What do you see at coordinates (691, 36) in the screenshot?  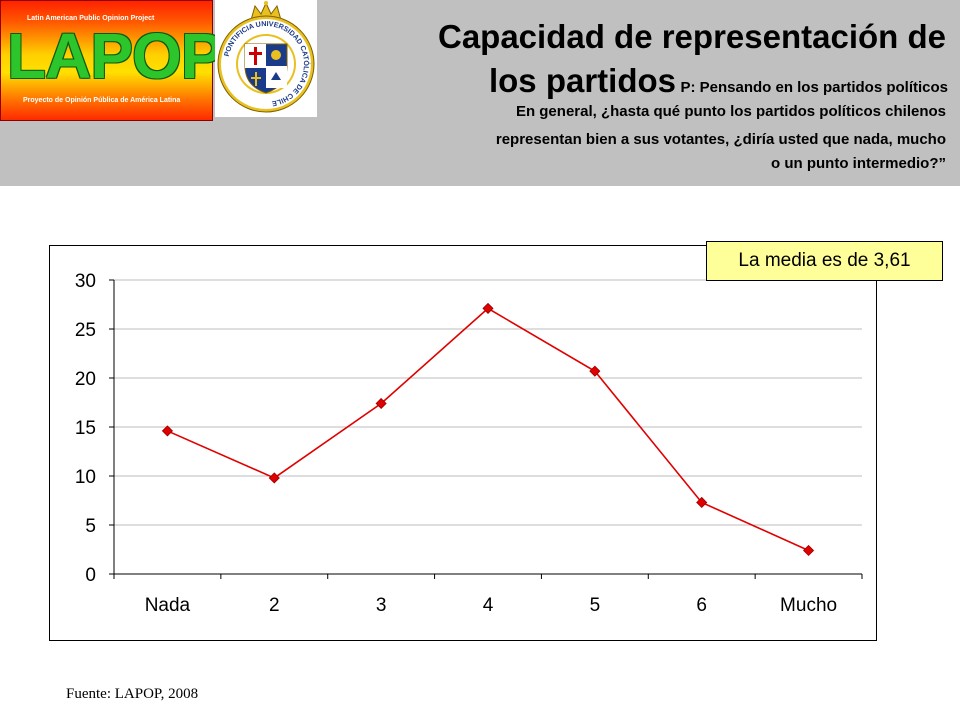 I see `page-title-line1: Capacidad de representación de` at bounding box center [691, 36].